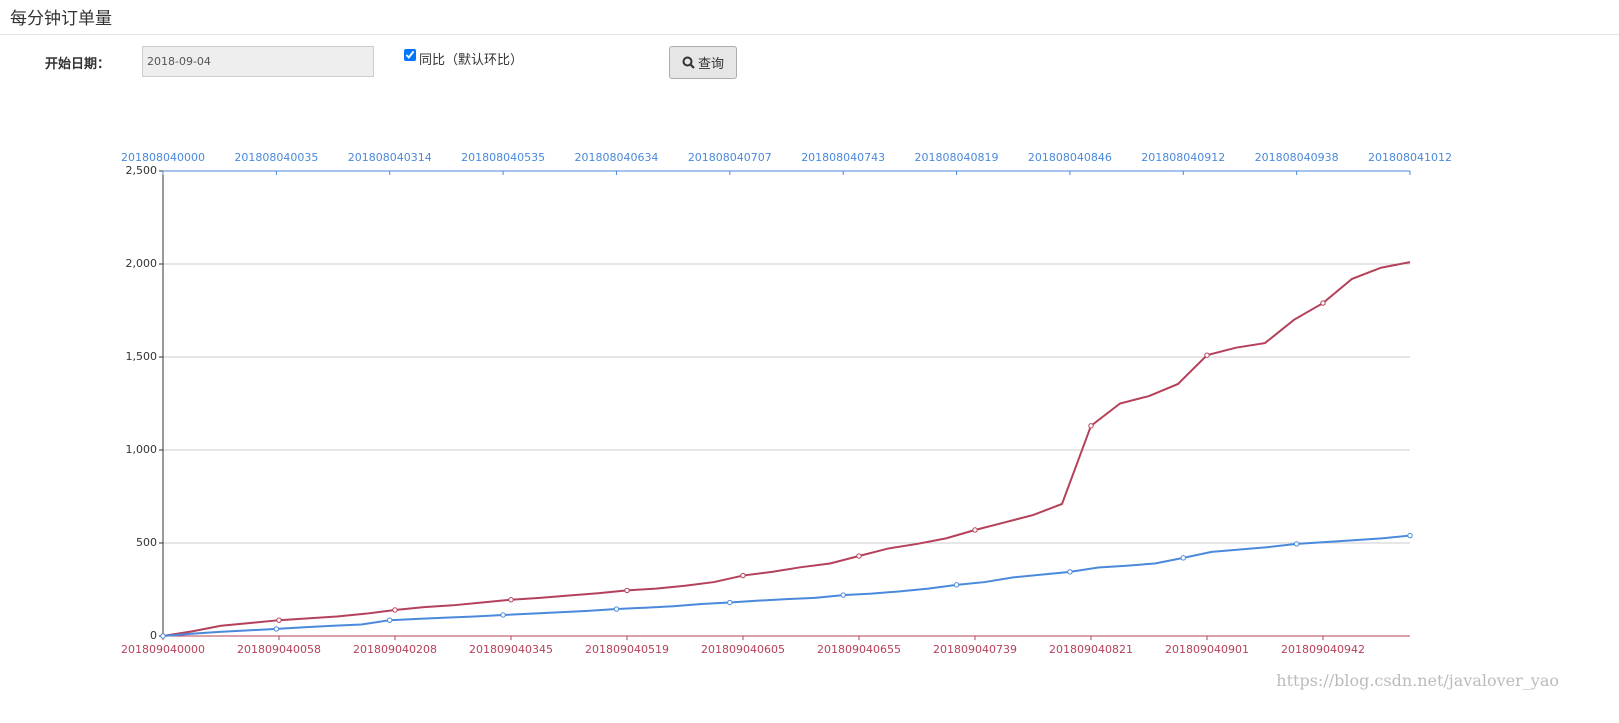  What do you see at coordinates (1297, 157) in the screenshot?
I see `x-tick-label: 201808040938` at bounding box center [1297, 157].